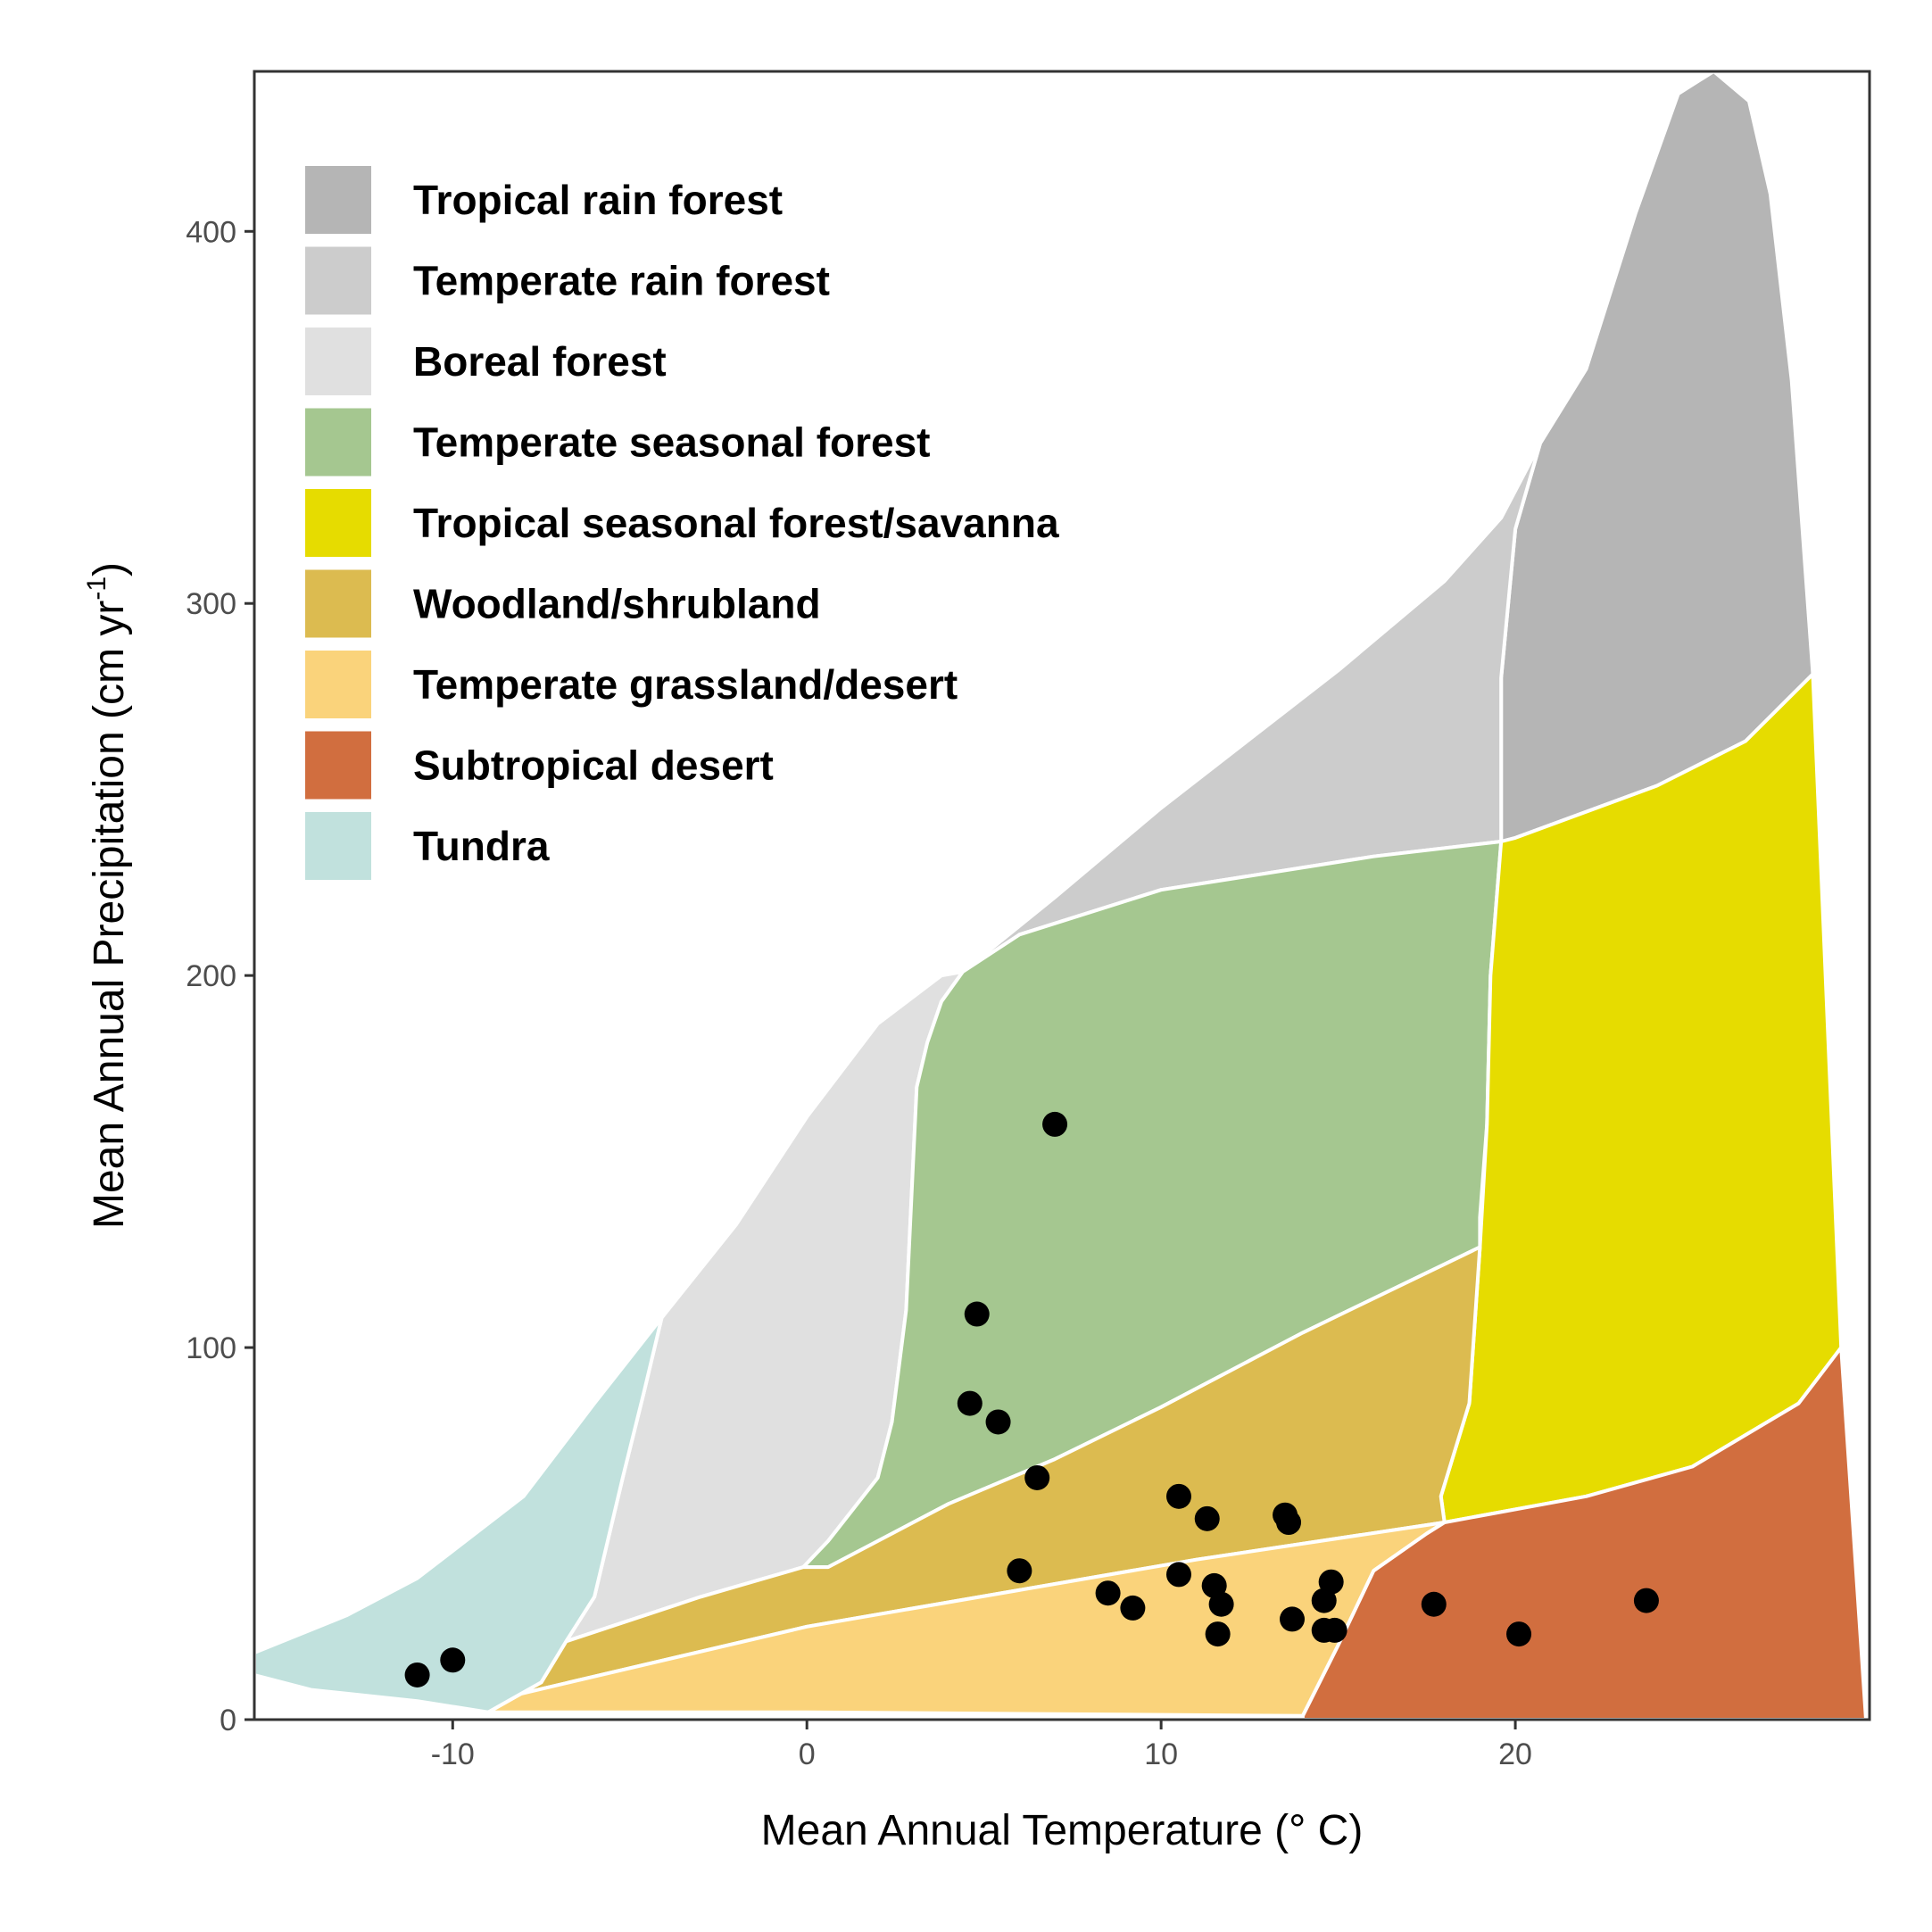 The height and width of the screenshot is (1932, 1932). Describe the element at coordinates (1161, 1754) in the screenshot. I see `x-tick-label: 10` at that location.